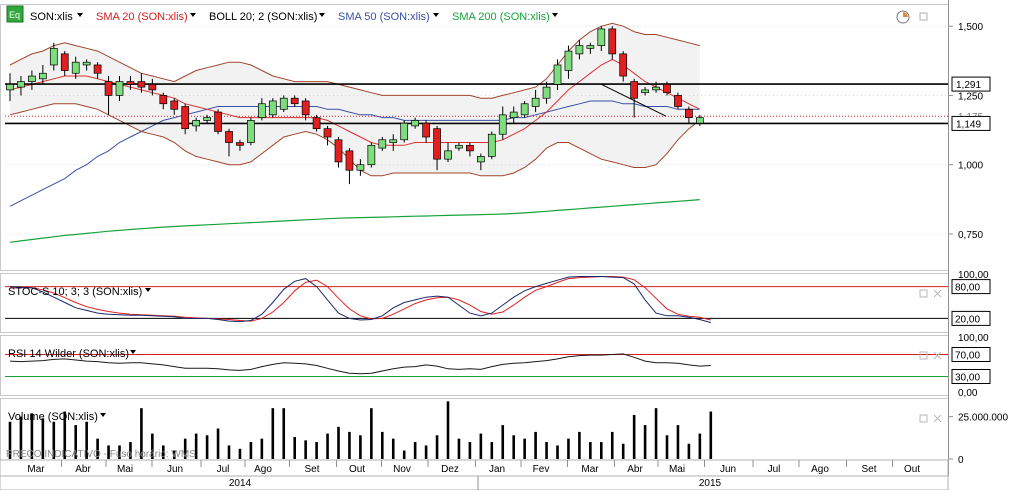 This screenshot has height=493, width=1020. I want to click on legend-sma50: SMA 50 (SON:xlis), so click(384, 17).